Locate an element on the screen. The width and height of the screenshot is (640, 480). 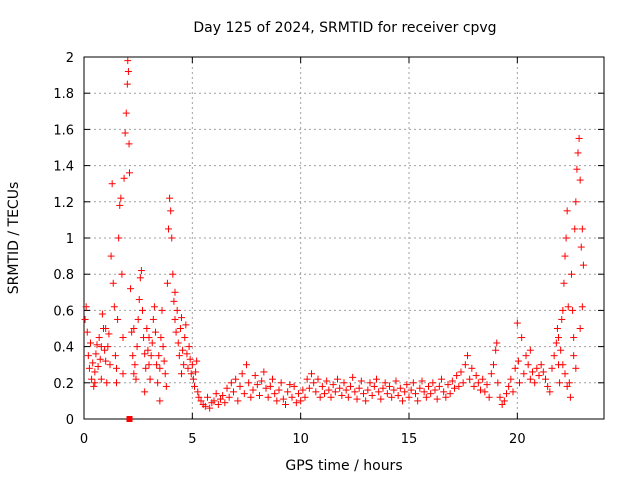
y-tick-label: 0.4 is located at coordinates (63, 348).